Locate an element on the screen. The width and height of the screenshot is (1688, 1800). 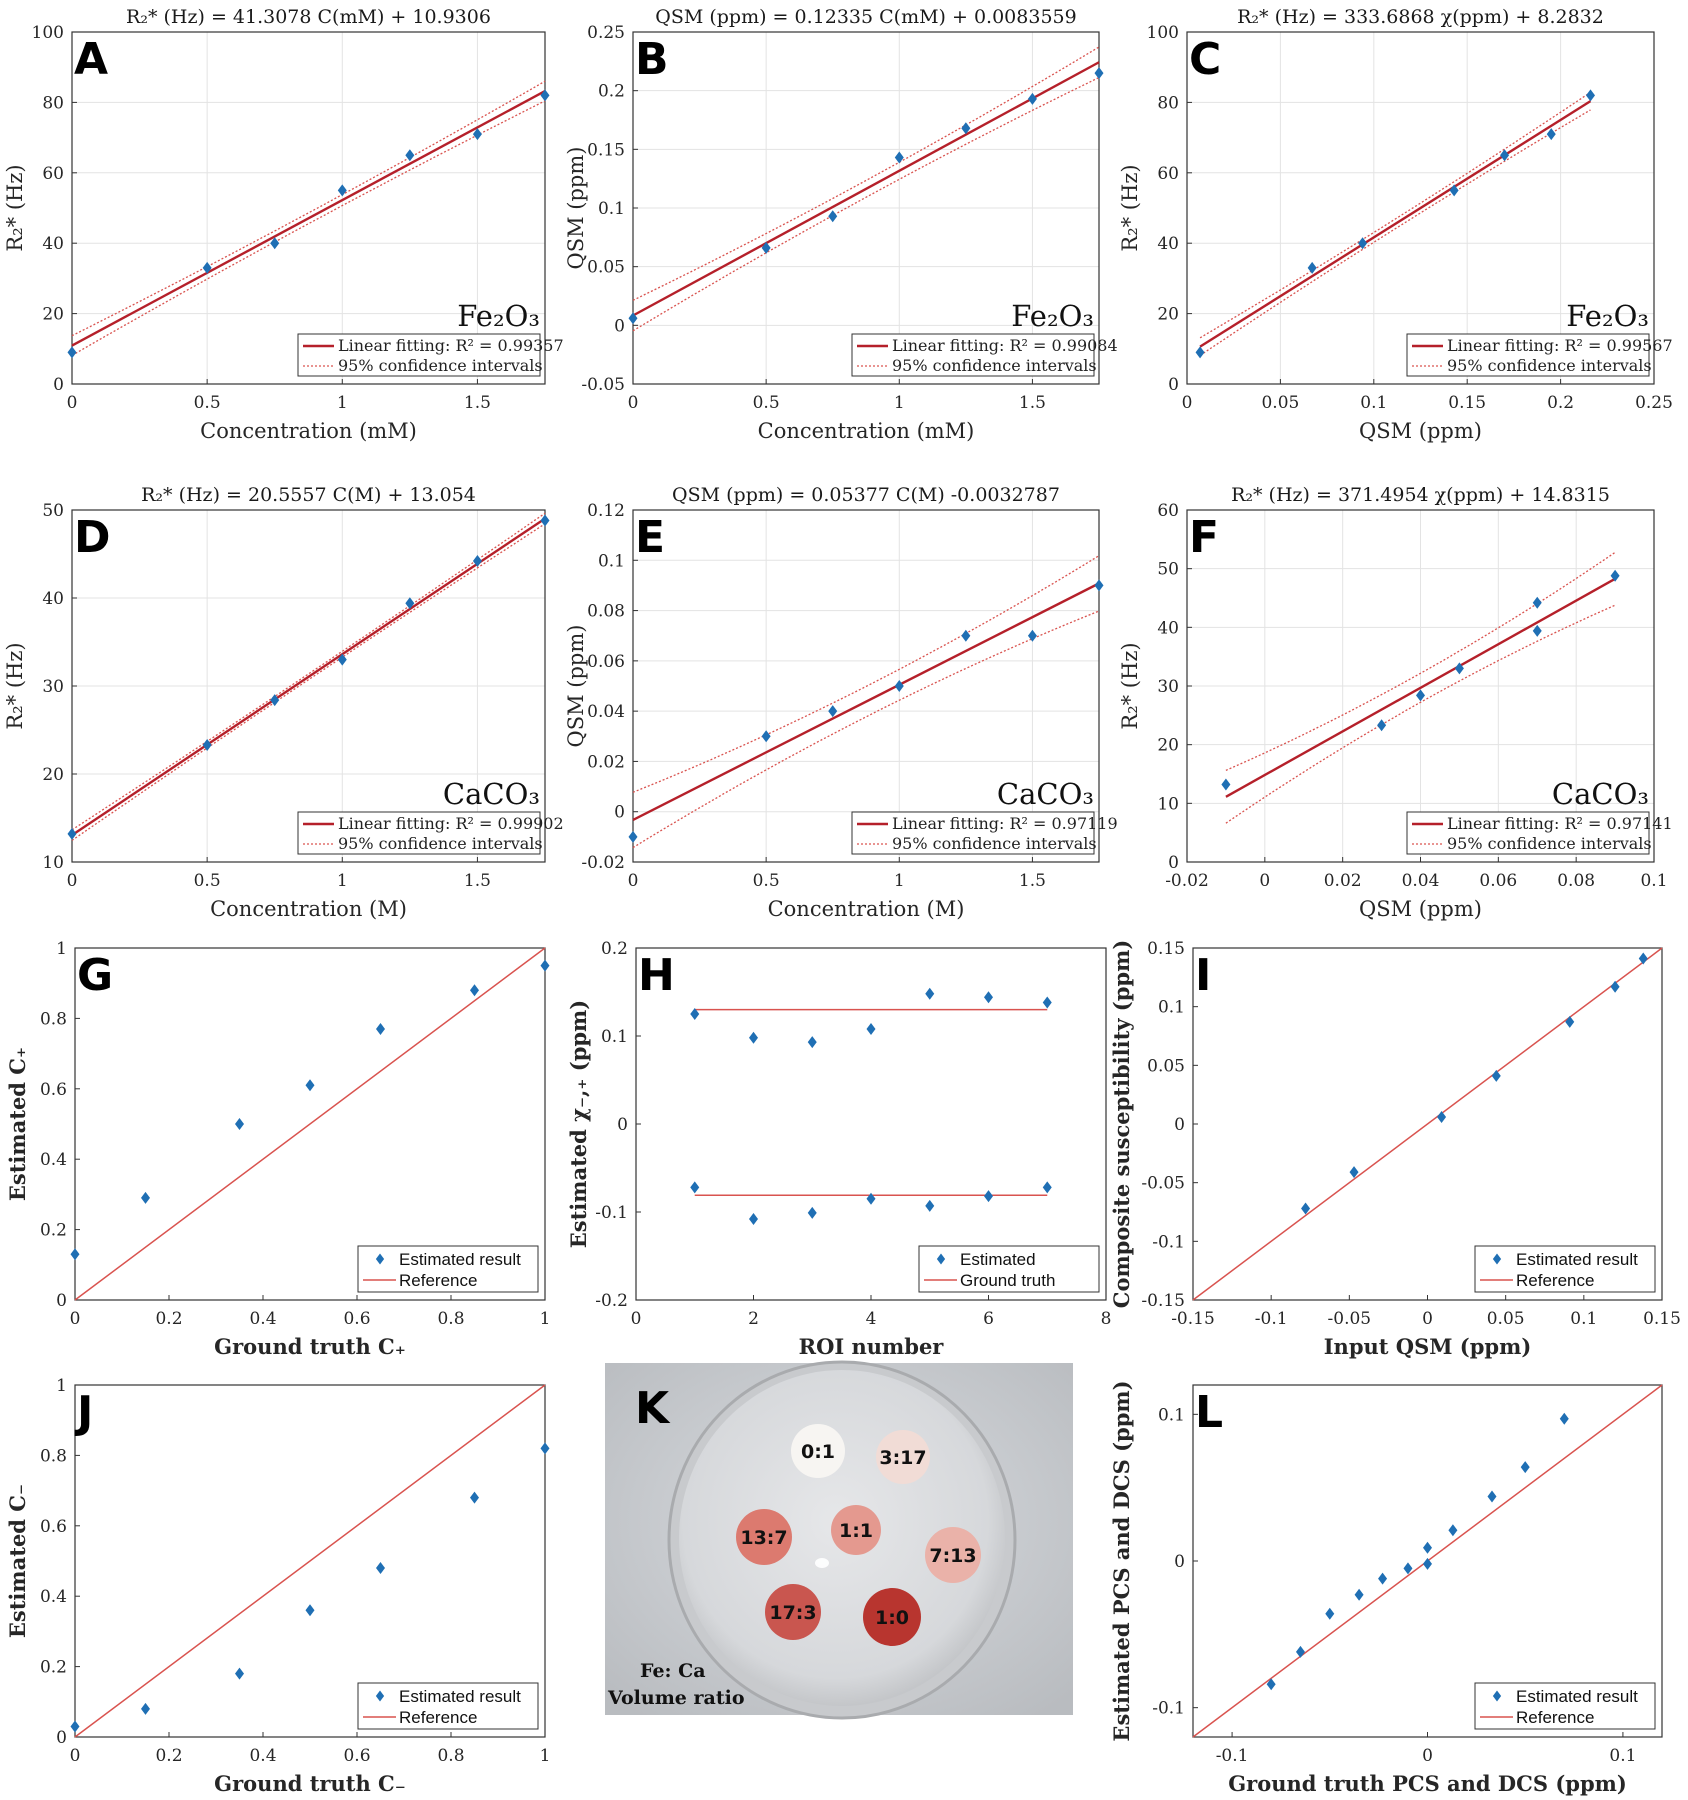
legend-fit-label: Linear fitting: R² = 0.97141 is located at coordinates (1560, 823).